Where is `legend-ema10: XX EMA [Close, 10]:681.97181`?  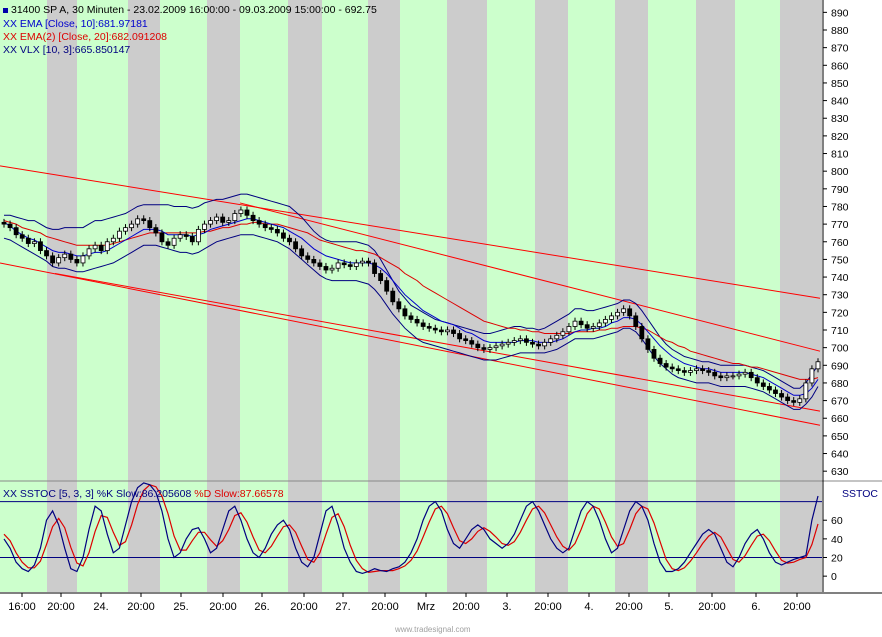 legend-ema10: XX EMA [Close, 10]:681.97181 is located at coordinates (75, 24).